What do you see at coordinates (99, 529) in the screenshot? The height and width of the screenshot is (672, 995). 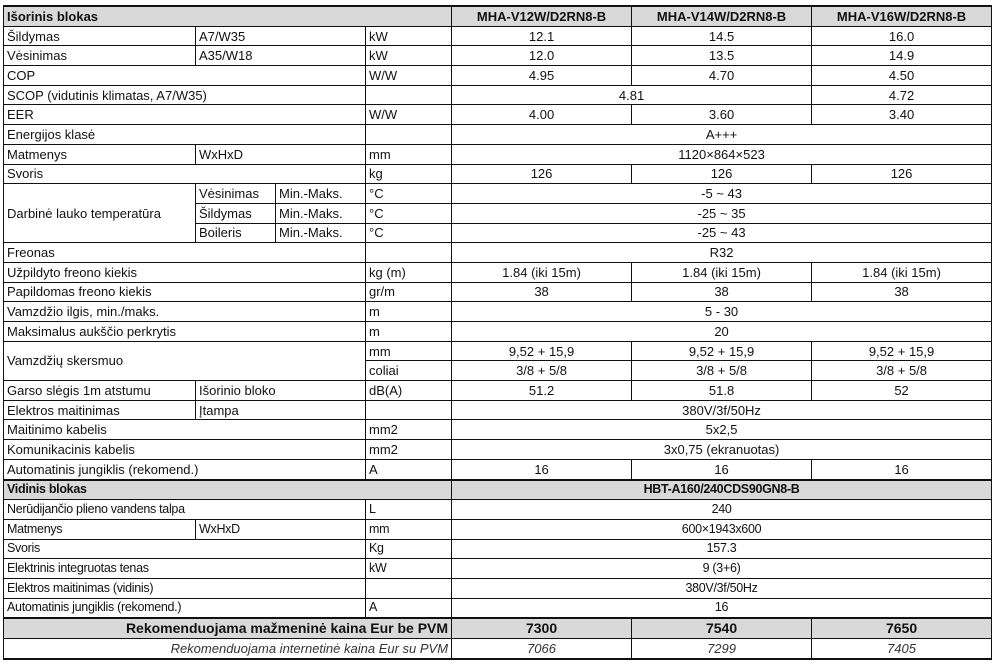 I see `row-label: Matmenys` at bounding box center [99, 529].